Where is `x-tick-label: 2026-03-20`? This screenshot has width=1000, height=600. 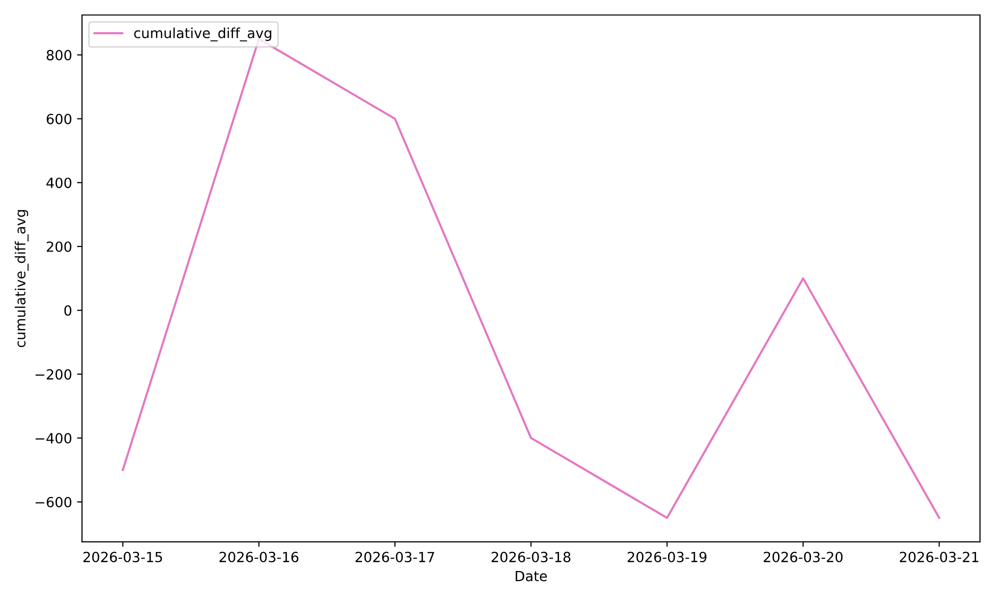 x-tick-label: 2026-03-20 is located at coordinates (803, 557).